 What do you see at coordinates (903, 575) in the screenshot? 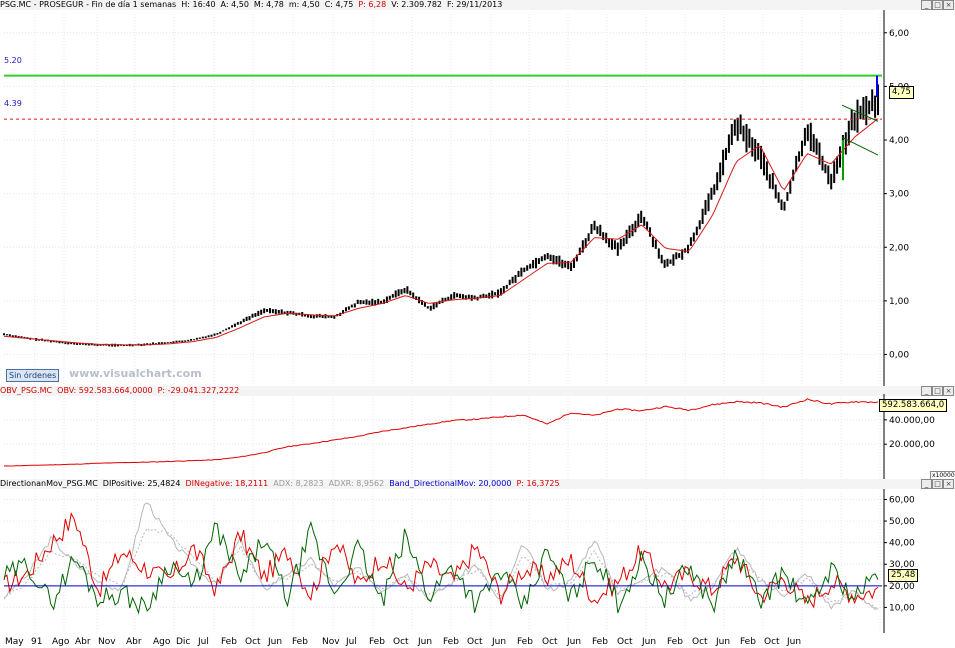
I see `dmi-last-value: 25,48` at bounding box center [903, 575].